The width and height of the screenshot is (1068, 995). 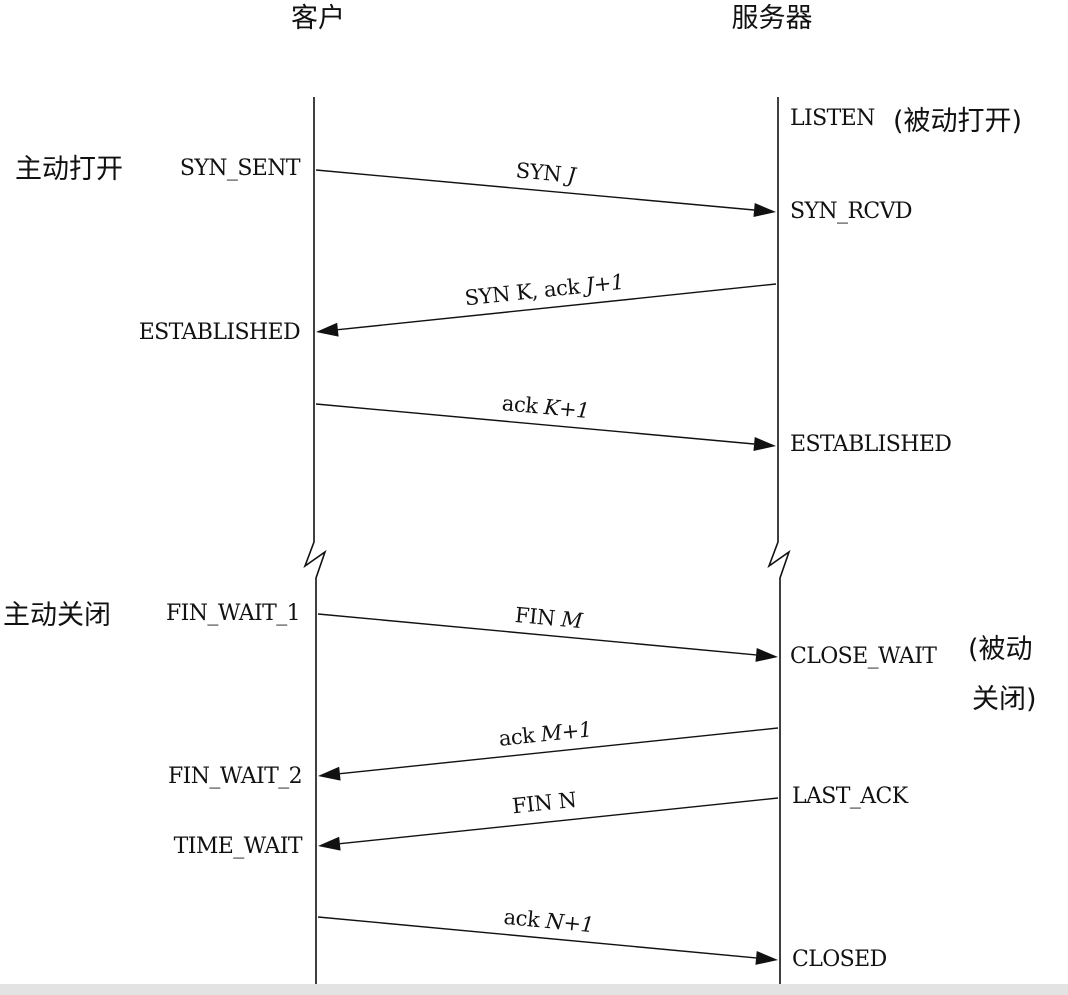 I want to click on message-label: ack M+1, so click(x=545, y=734).